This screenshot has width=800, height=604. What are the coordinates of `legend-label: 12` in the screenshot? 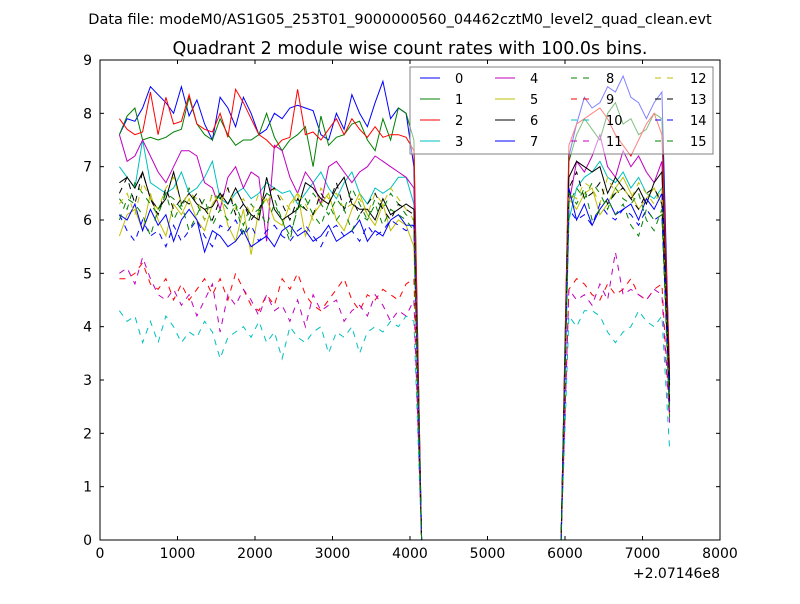 It's located at (698, 79).